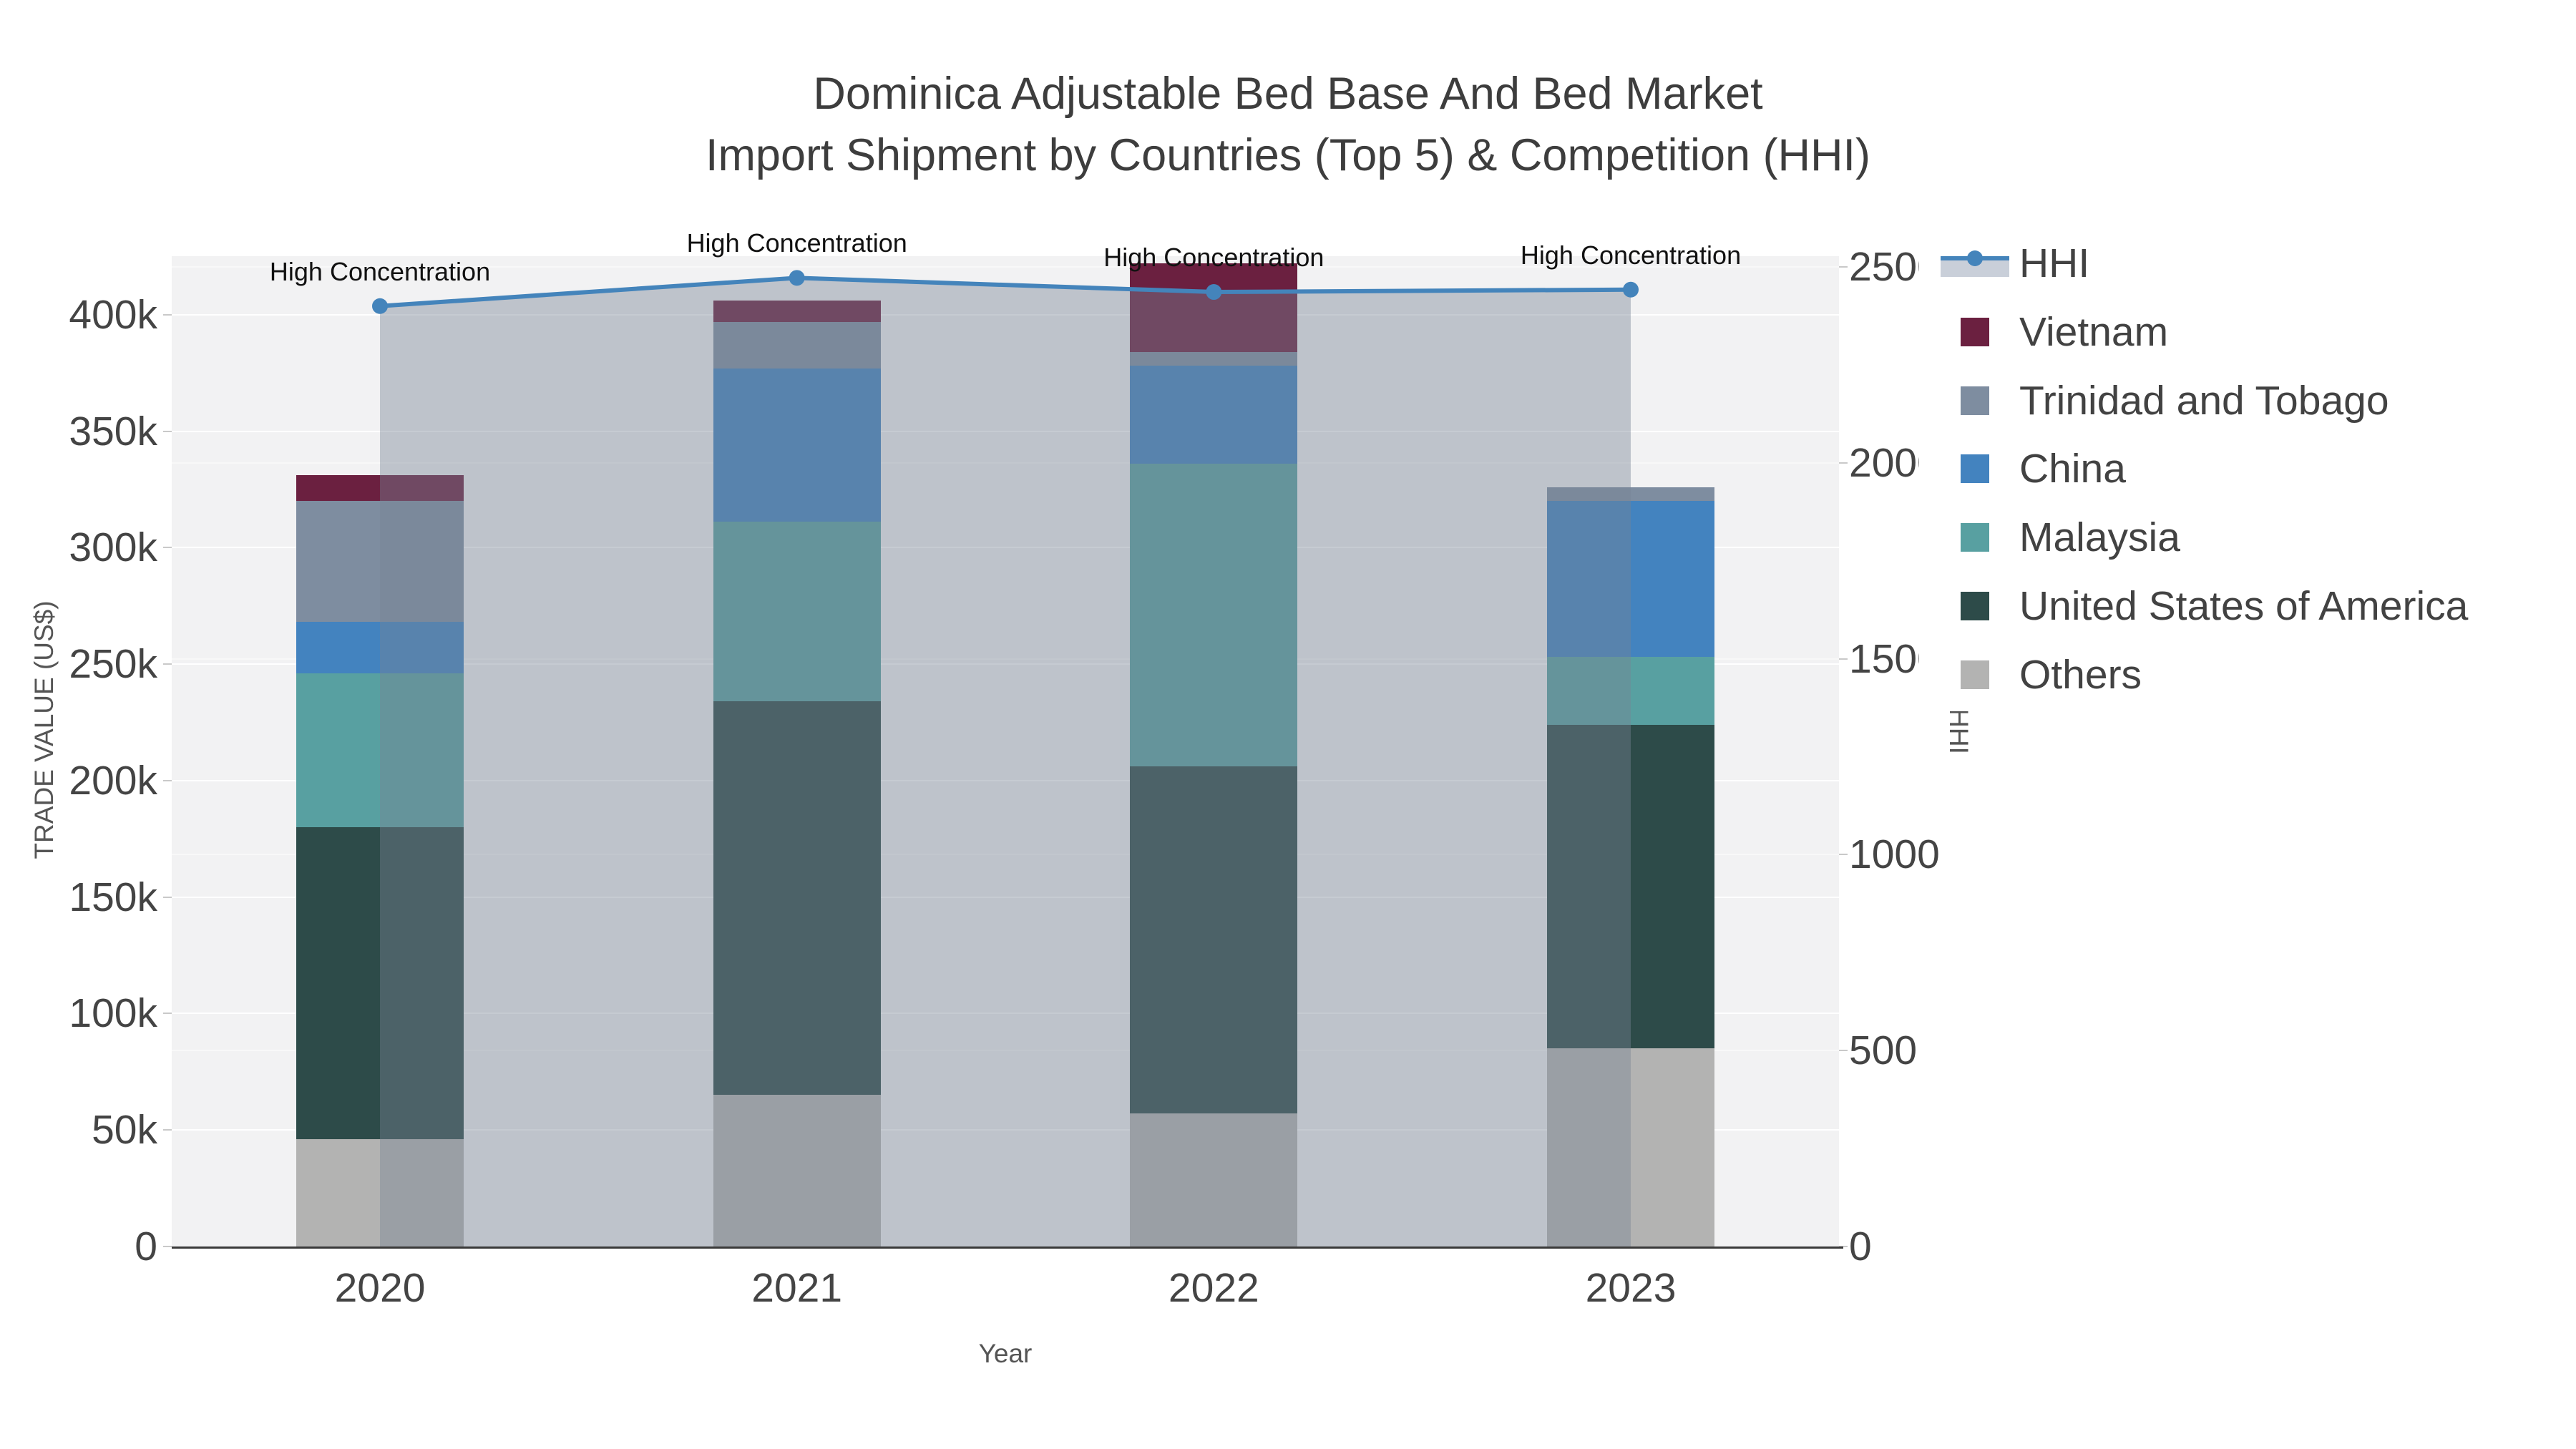 The height and width of the screenshot is (1449, 2576). Describe the element at coordinates (1214, 415) in the screenshot. I see `bar-segment-2022-china` at that location.